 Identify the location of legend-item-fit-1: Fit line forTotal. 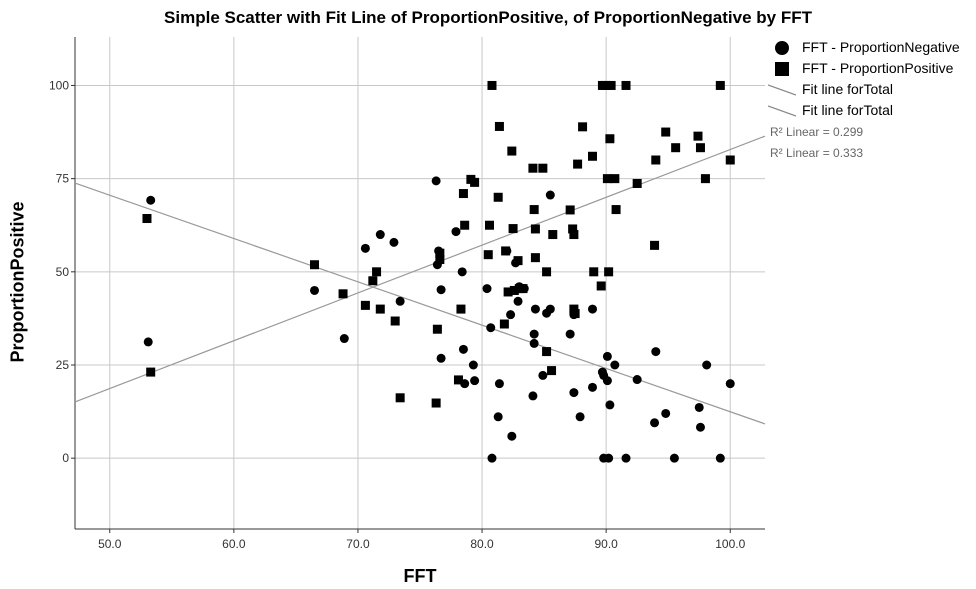
(872, 90).